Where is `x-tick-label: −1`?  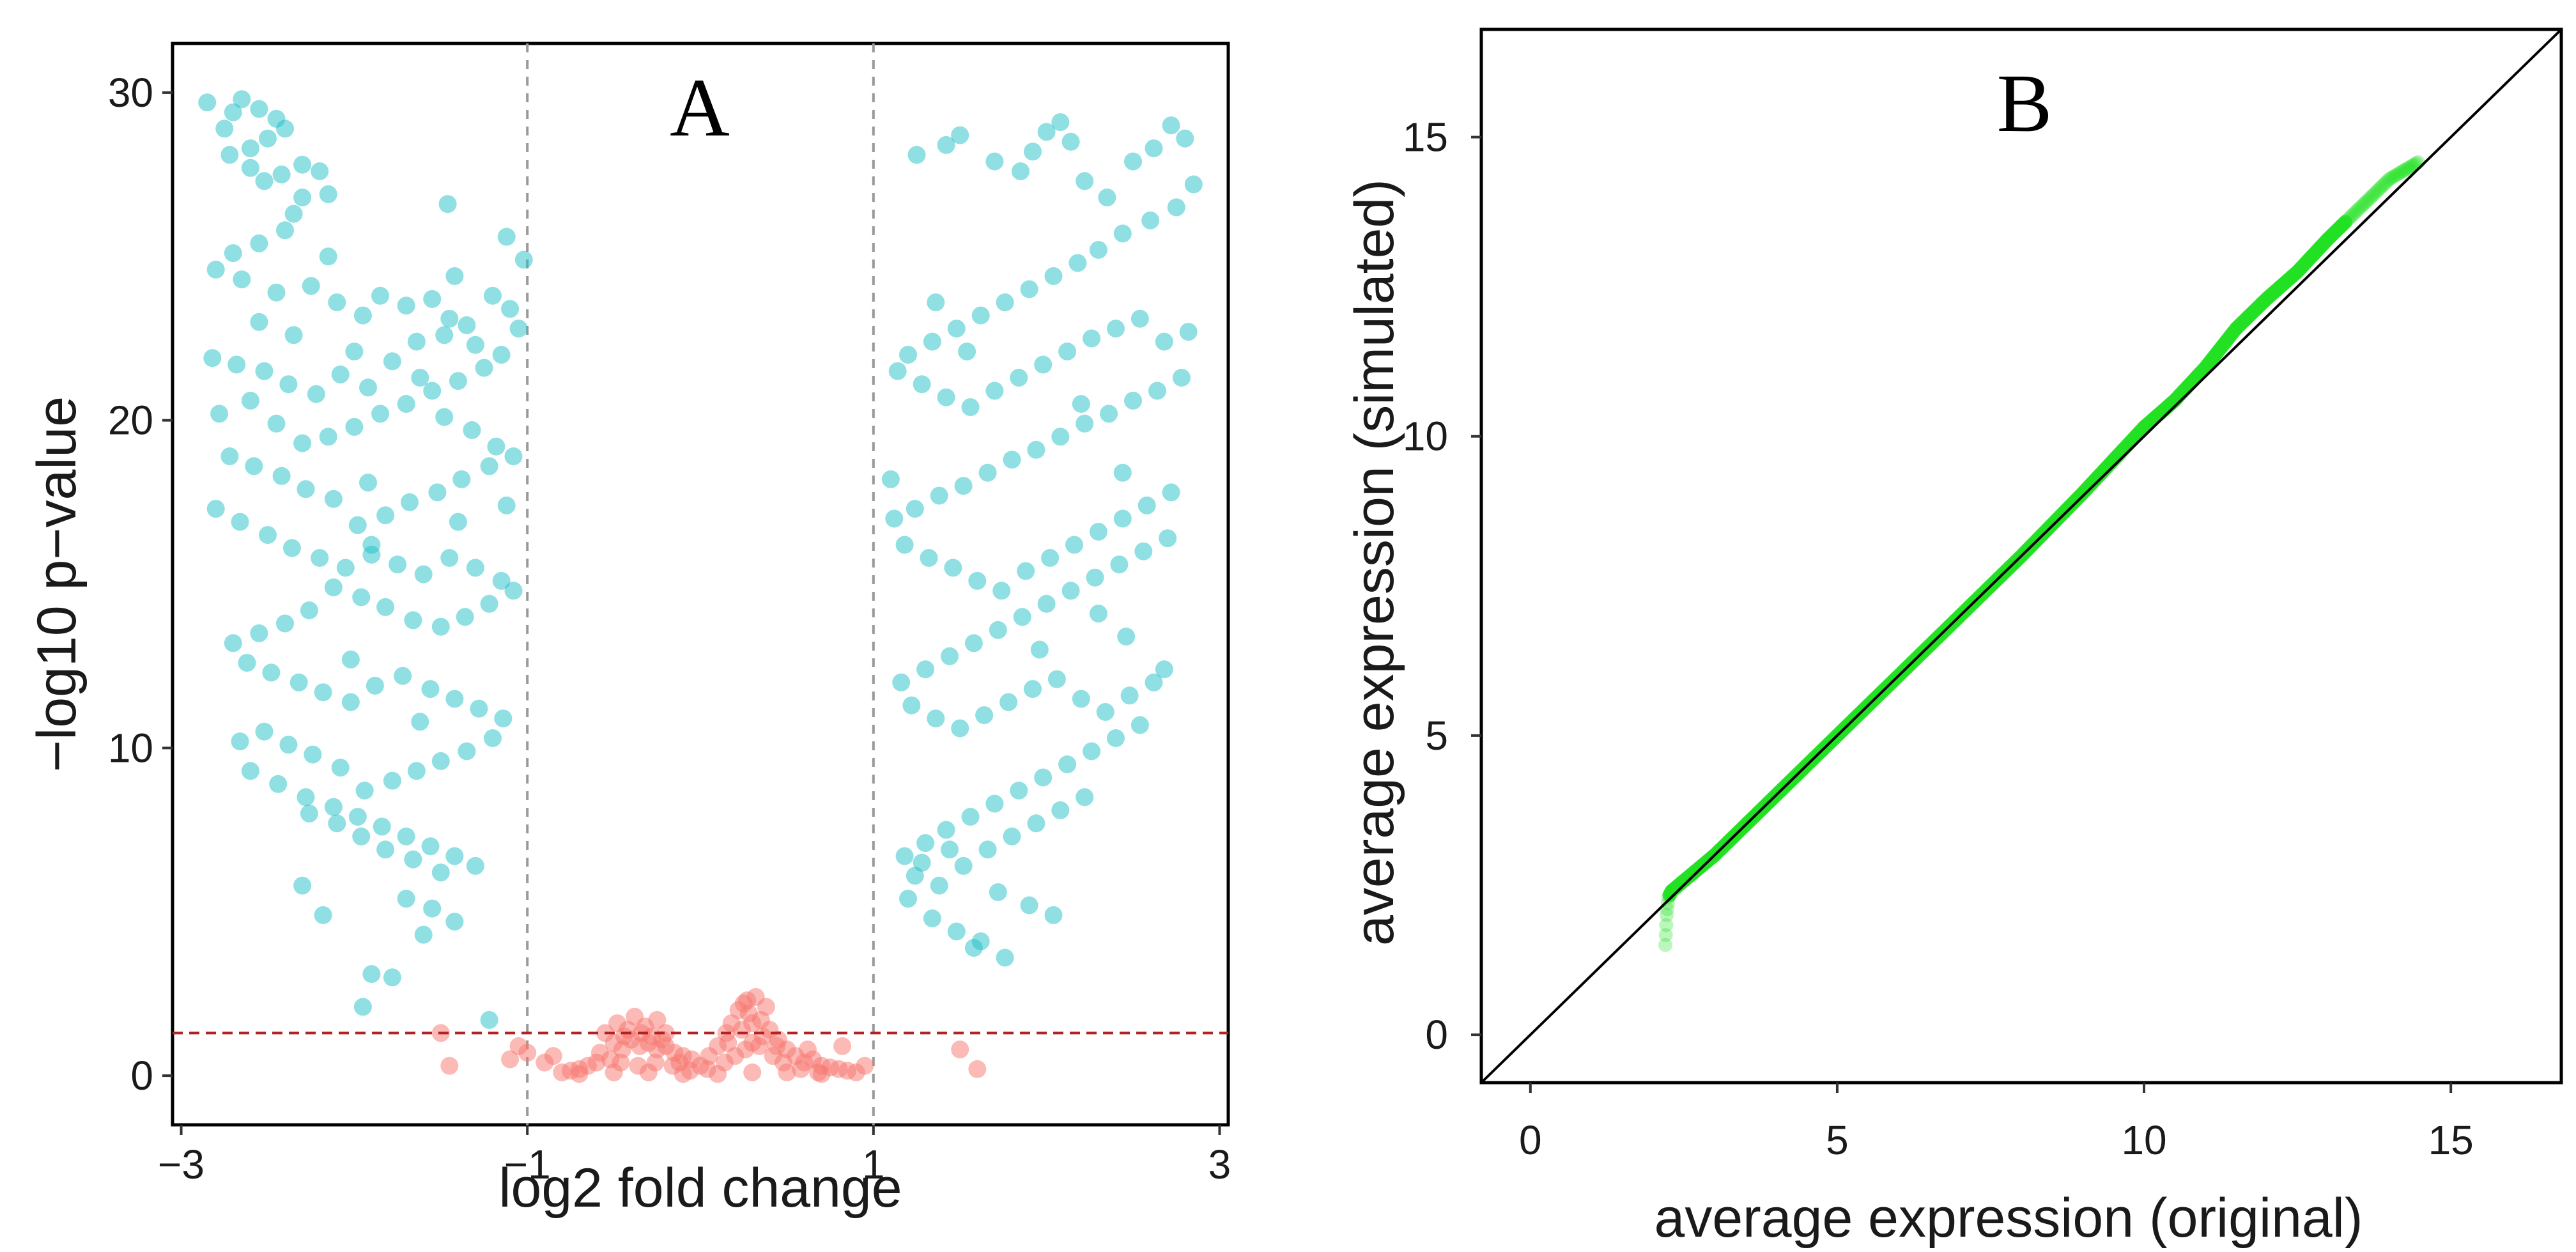 x-tick-label: −1 is located at coordinates (527, 1164).